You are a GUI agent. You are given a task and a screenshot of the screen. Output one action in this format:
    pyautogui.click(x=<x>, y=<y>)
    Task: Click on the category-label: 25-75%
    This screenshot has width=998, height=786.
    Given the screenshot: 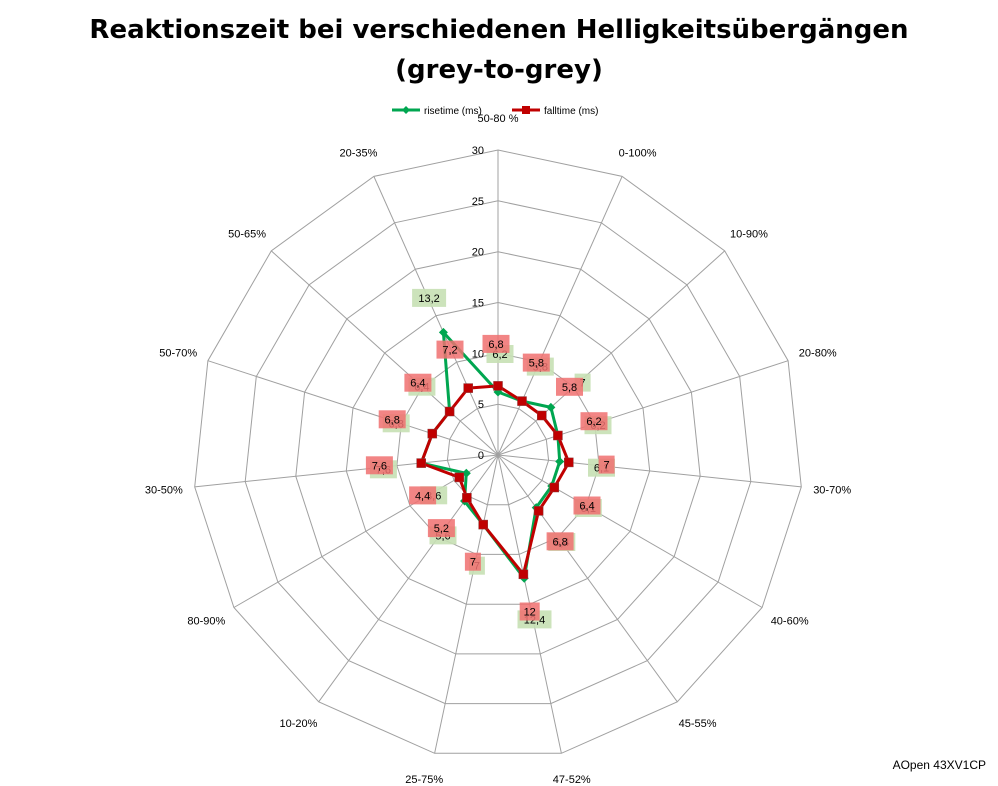 What is the action you would take?
    pyautogui.click(x=424, y=780)
    